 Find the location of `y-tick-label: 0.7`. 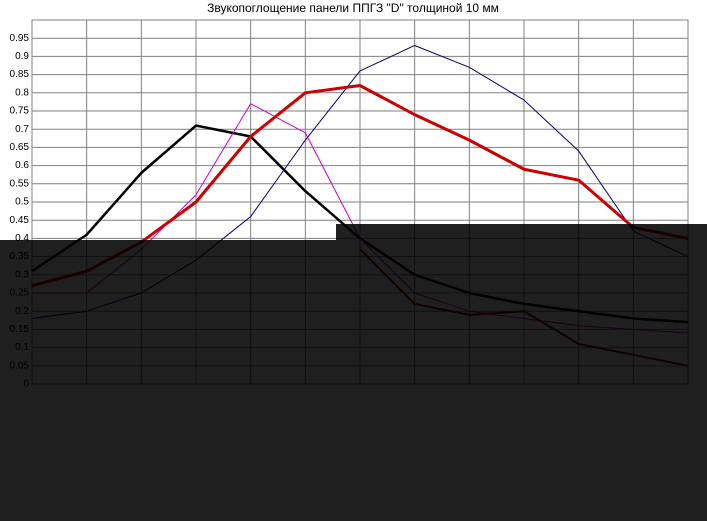

y-tick-label: 0.7 is located at coordinates (22, 129).